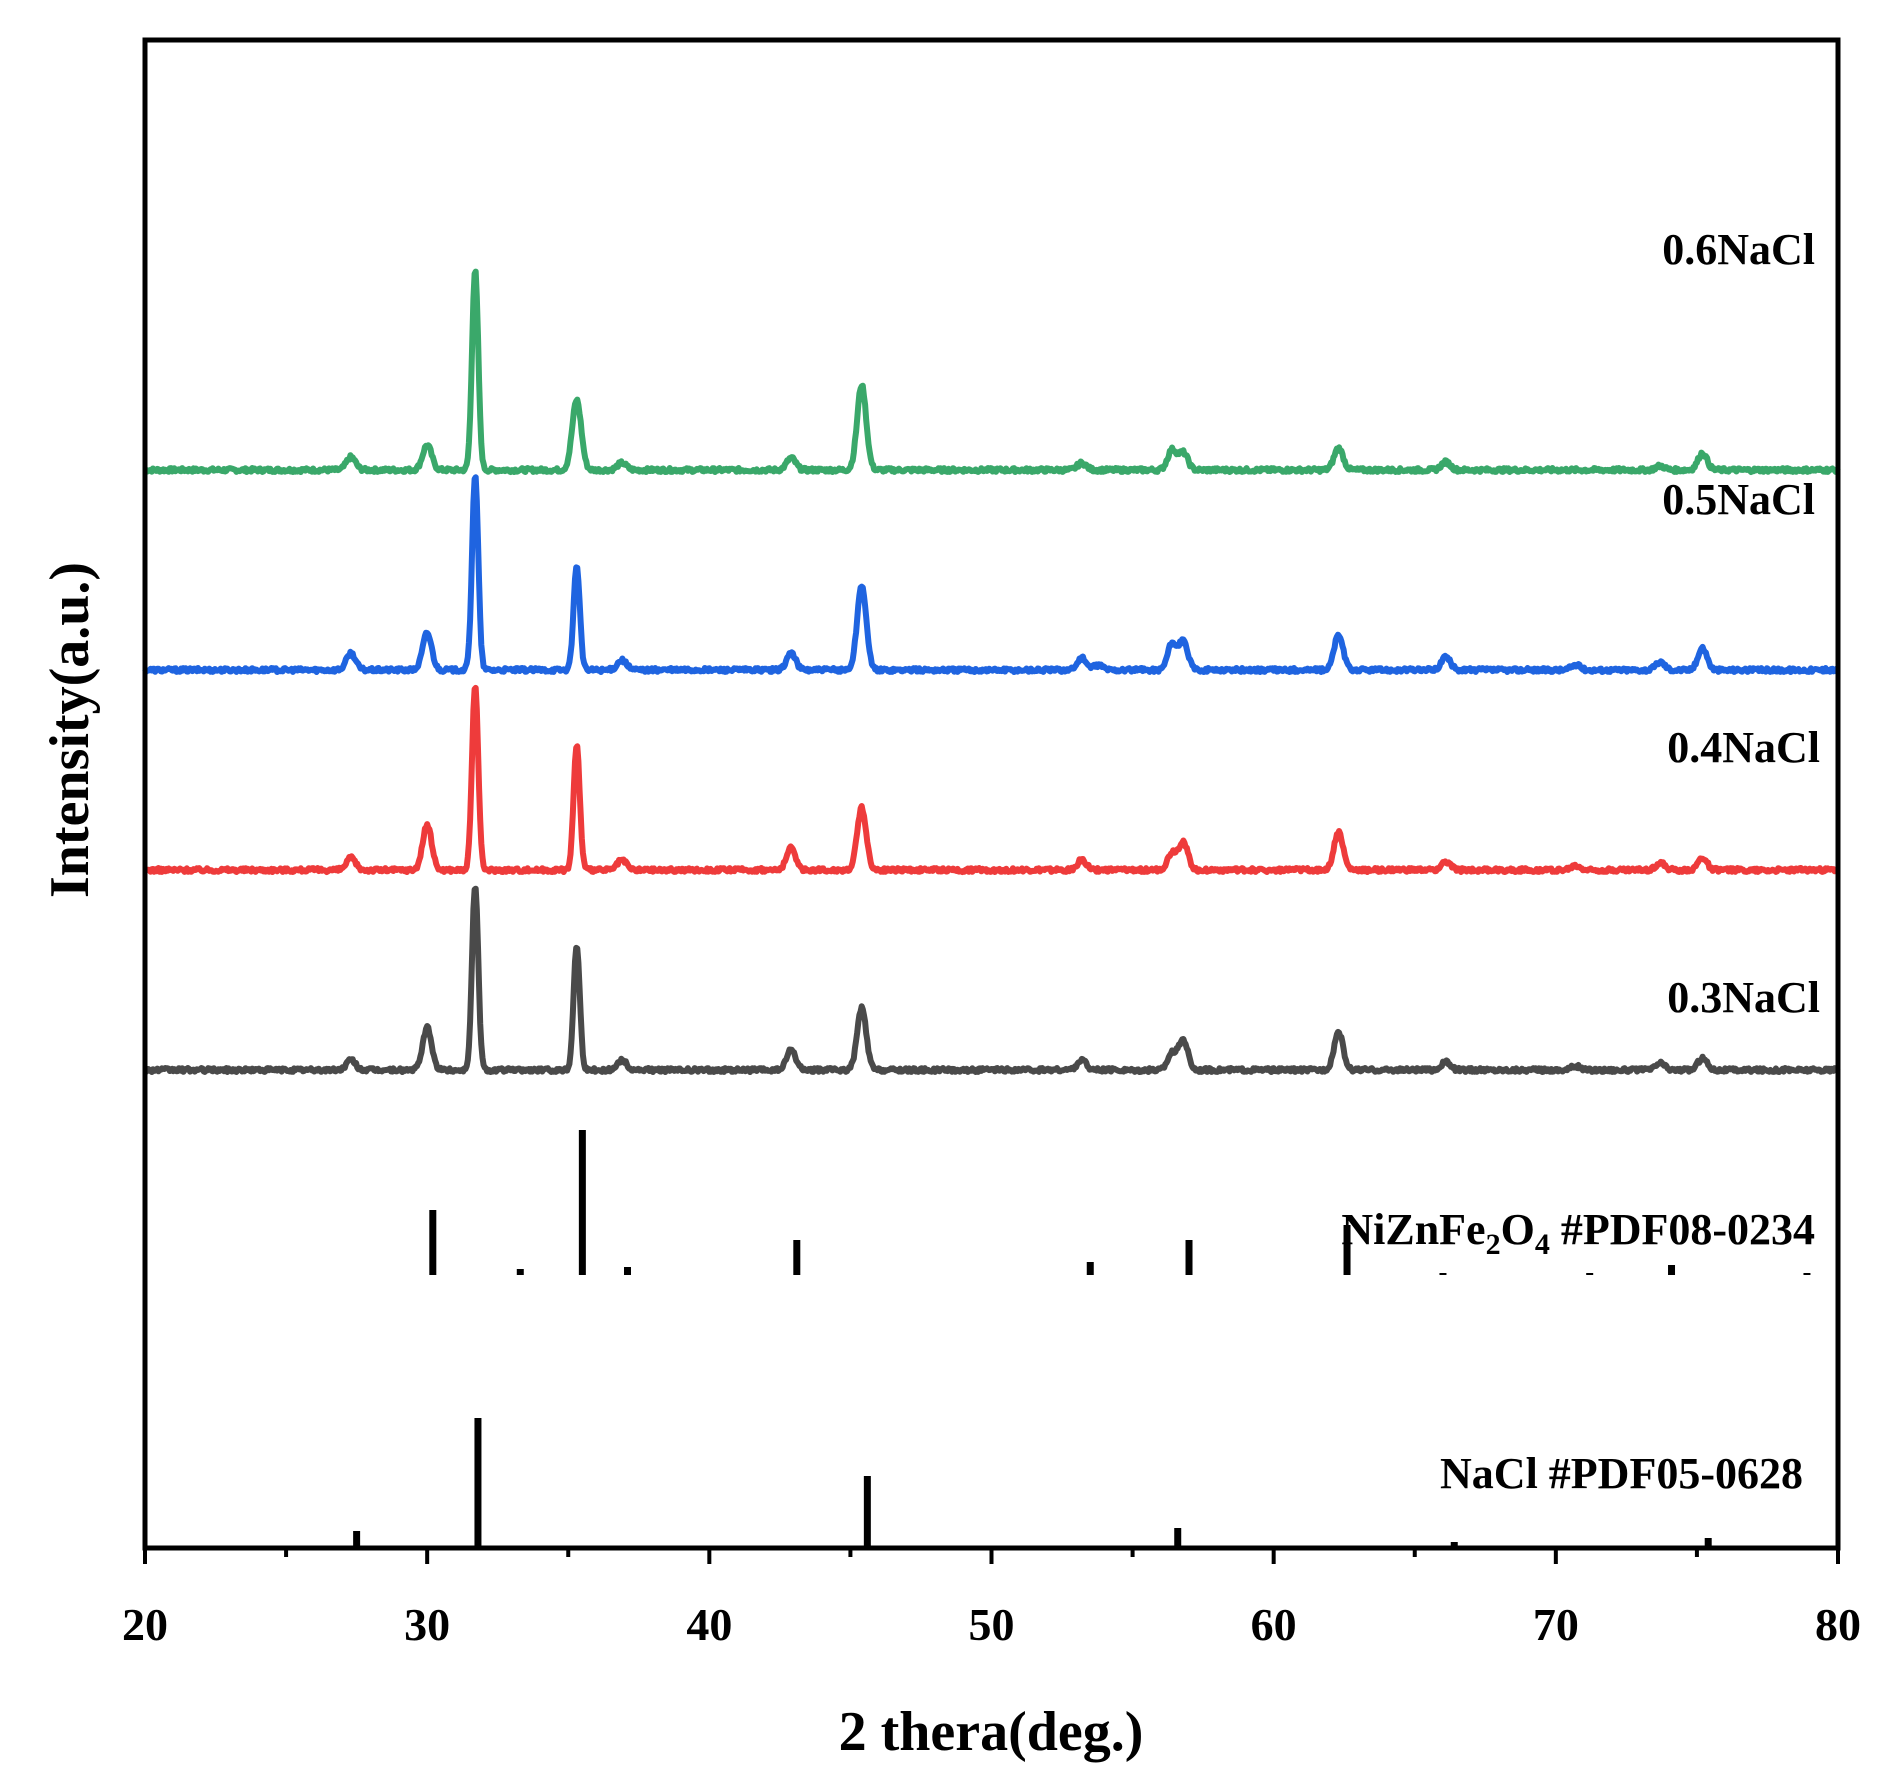  What do you see at coordinates (1738, 499) in the screenshot?
I see `series-label-0.5NaCl: 0.5NaCl` at bounding box center [1738, 499].